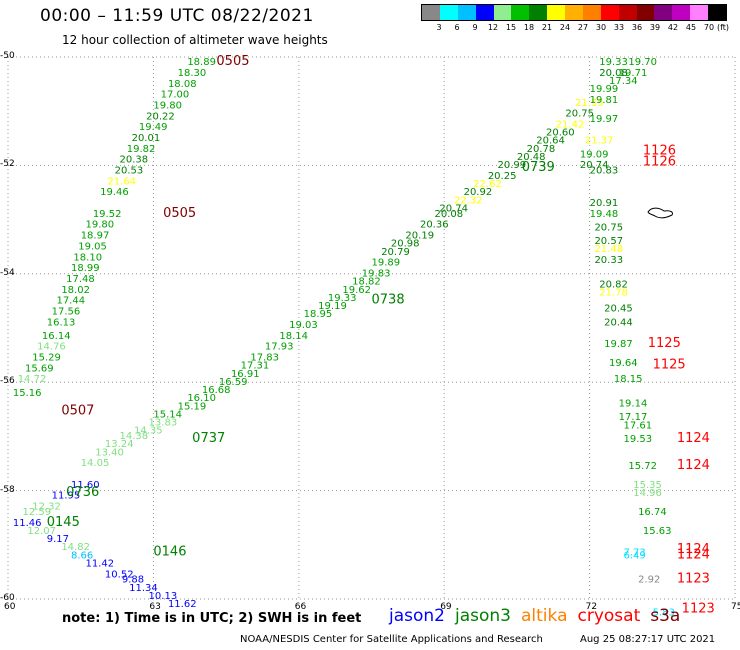  I want to click on wave-height-value: 12.59, so click(37, 512).